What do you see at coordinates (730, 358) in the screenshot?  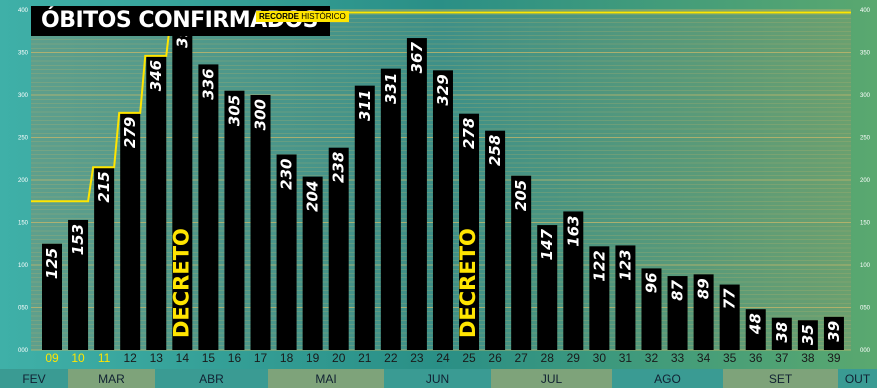 I see `x-tick-label: 35` at bounding box center [730, 358].